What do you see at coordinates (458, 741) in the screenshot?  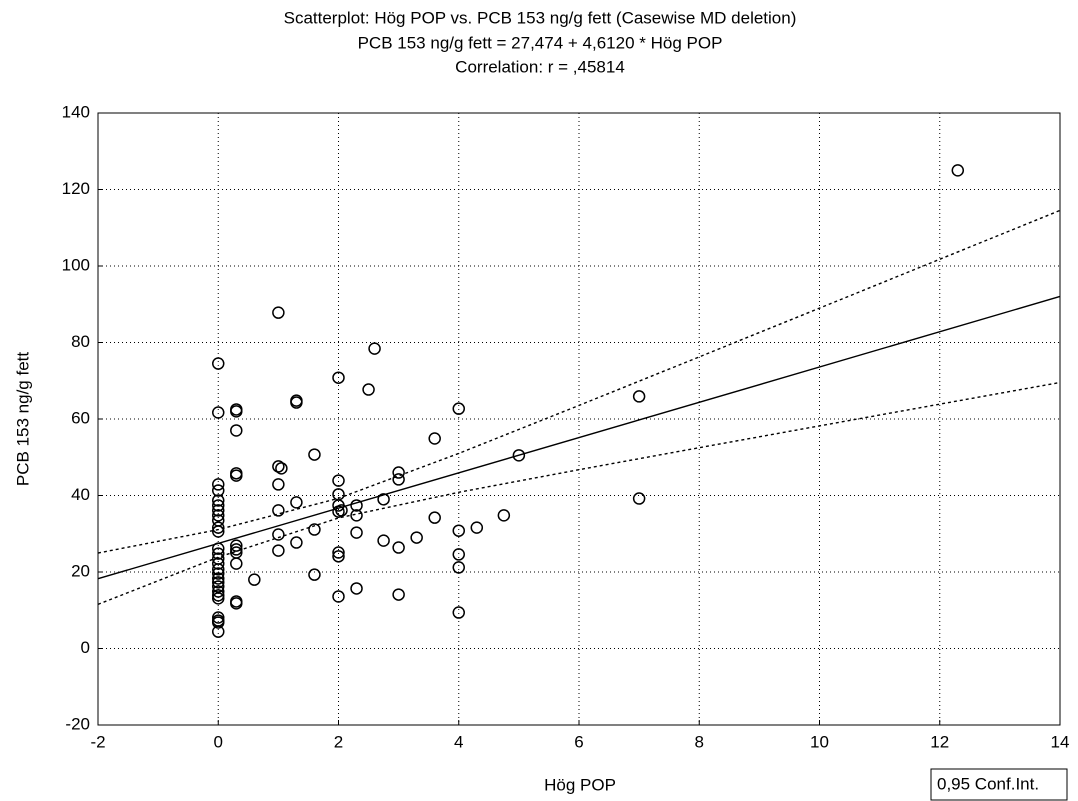 I see `x-tick-label: 4` at bounding box center [458, 741].